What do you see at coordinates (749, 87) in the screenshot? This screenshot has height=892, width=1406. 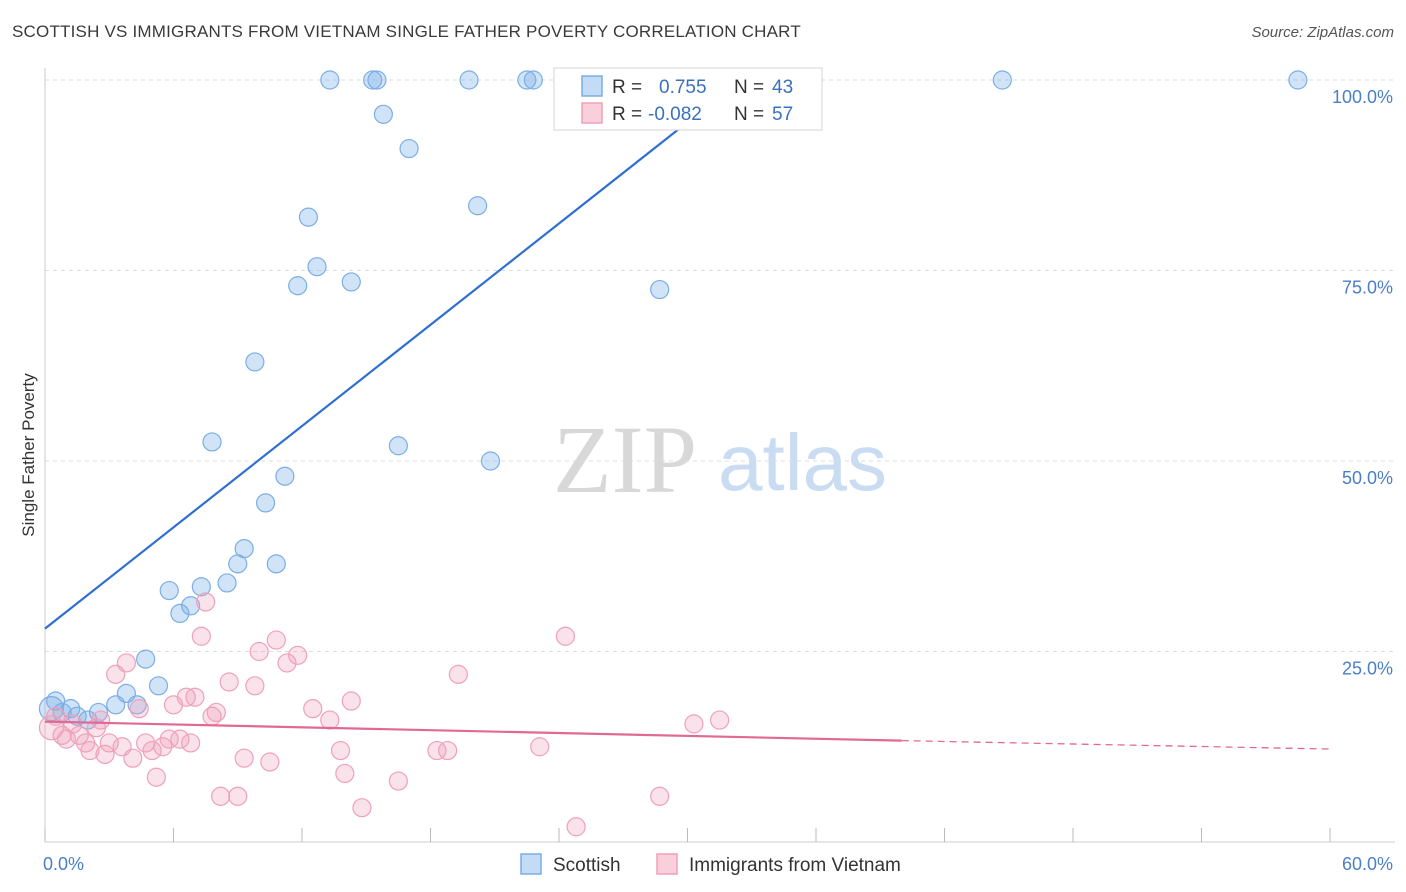 I see `legend-n-label-1: N =` at bounding box center [749, 87].